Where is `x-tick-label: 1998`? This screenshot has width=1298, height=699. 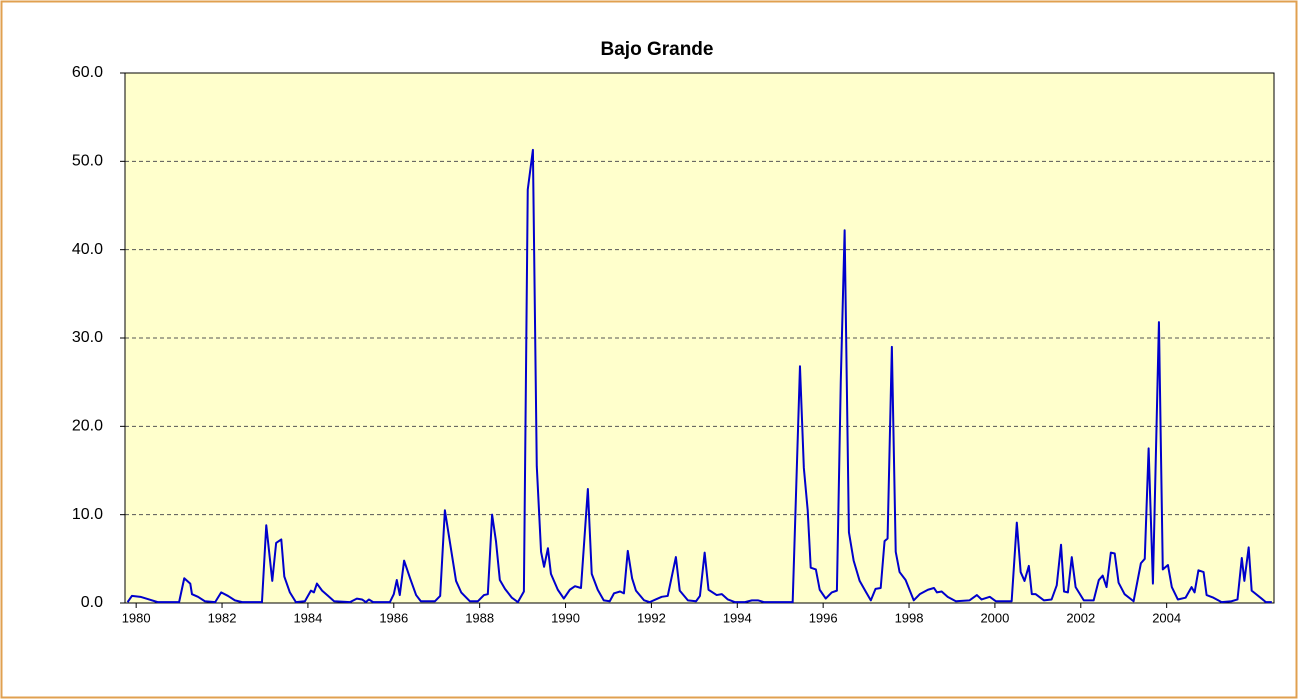
x-tick-label: 1998 is located at coordinates (909, 617).